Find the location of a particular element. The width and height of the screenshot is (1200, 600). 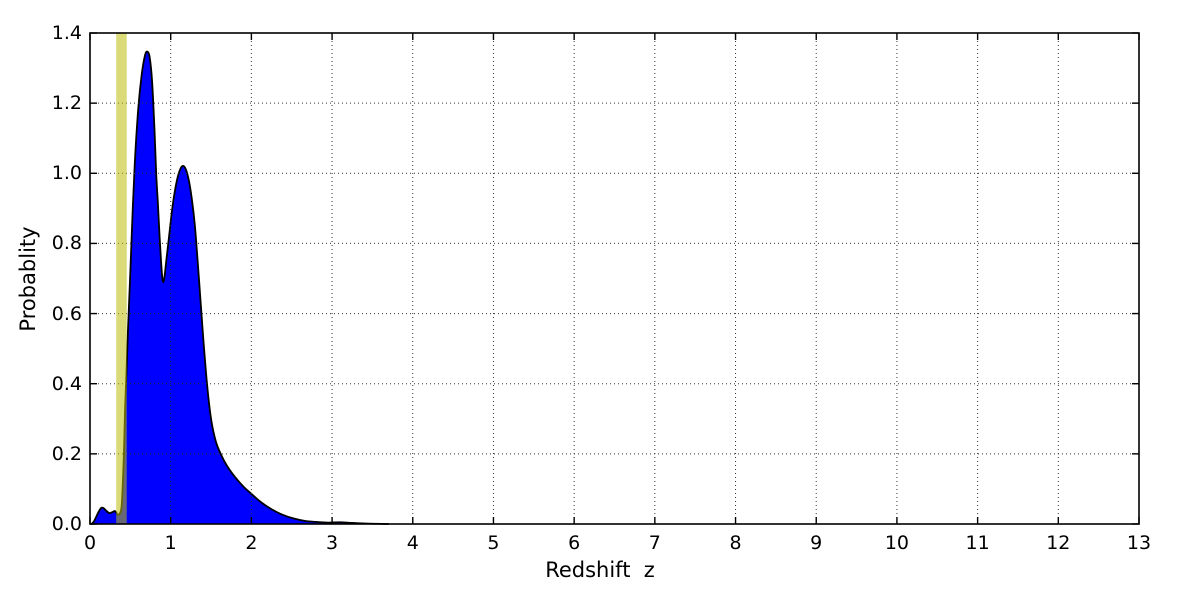

y-tick-label: 0.2 is located at coordinates (66, 453).